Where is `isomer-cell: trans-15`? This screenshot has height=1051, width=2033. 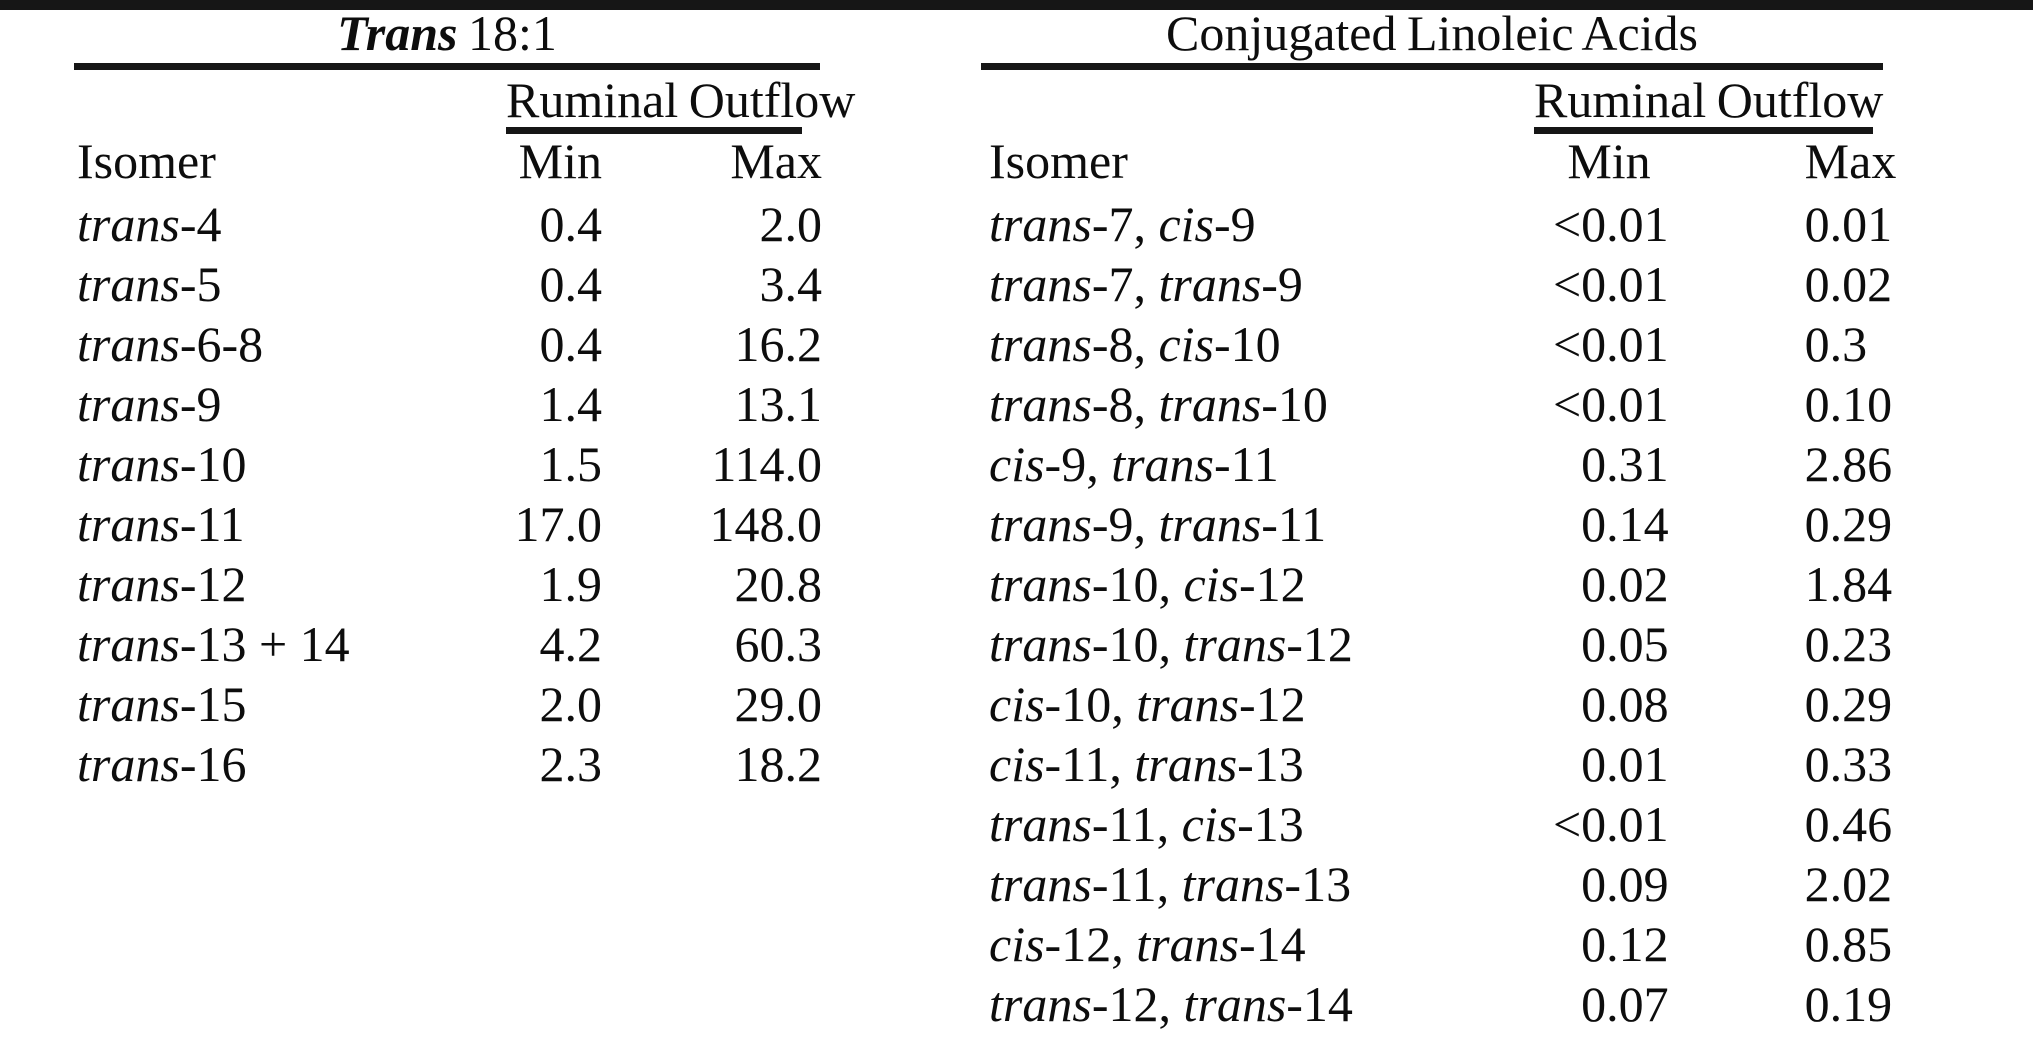
isomer-cell: trans-15 is located at coordinates (162, 704).